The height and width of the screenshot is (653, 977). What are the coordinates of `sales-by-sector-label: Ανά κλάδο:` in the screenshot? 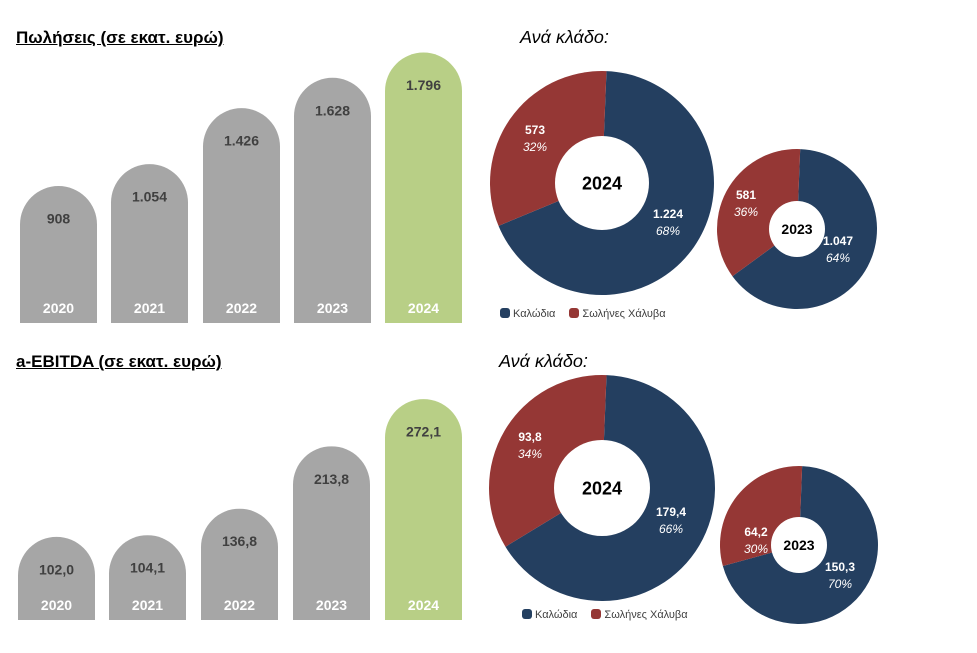 It's located at (564, 37).